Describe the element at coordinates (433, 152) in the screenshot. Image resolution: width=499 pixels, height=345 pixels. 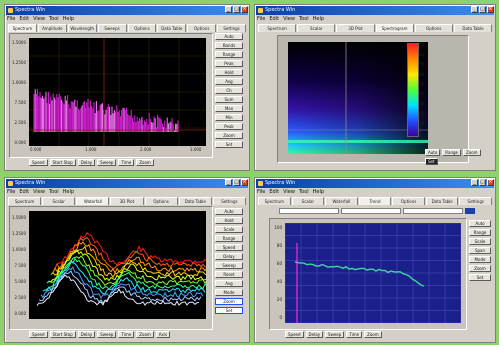
I see `auto-button: Auto` at that location.